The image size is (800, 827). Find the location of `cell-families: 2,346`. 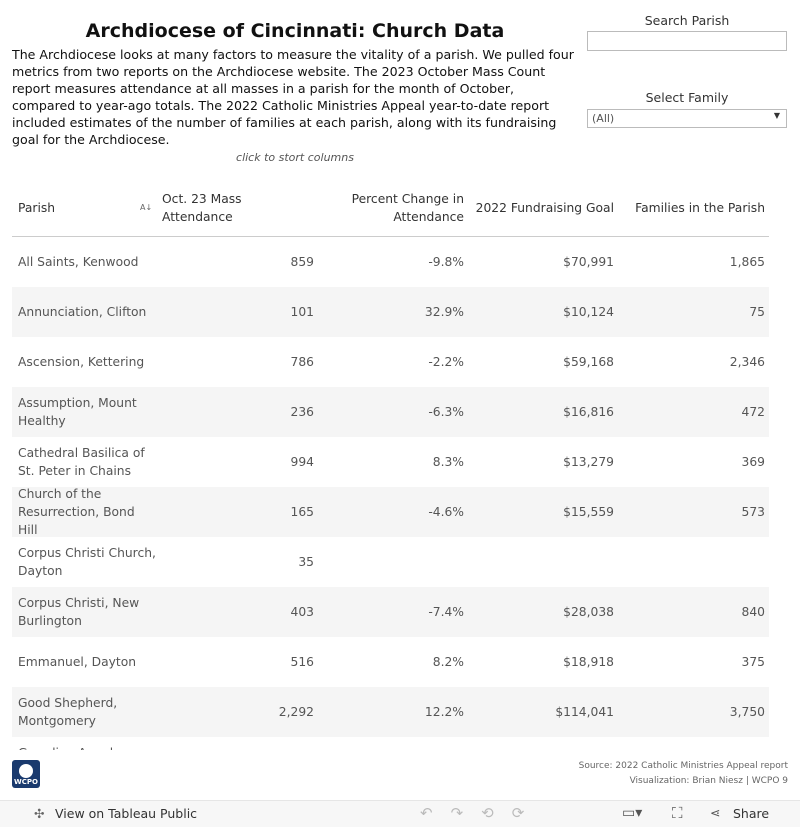

cell-families: 2,346 is located at coordinates (747, 362).